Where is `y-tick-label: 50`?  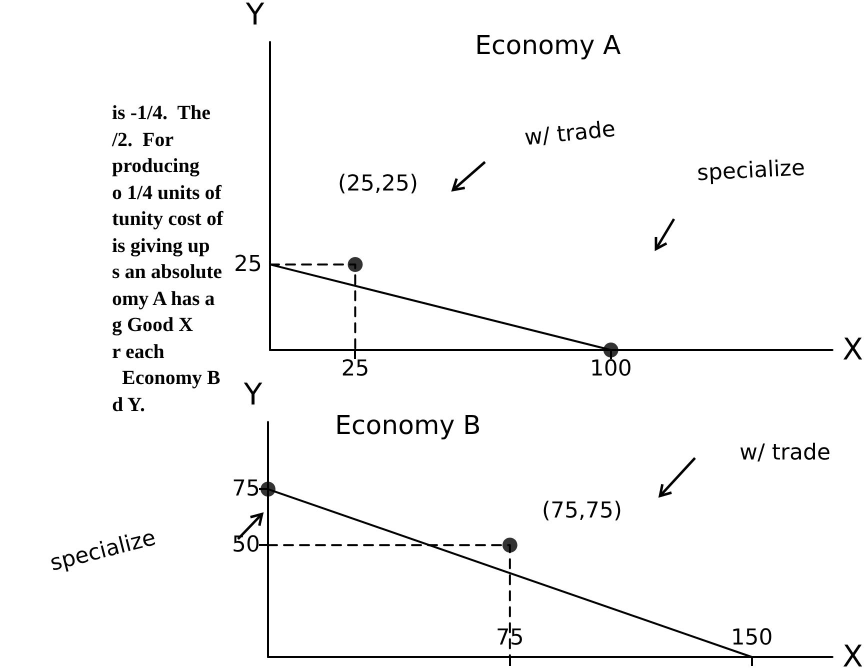 y-tick-label: 50 is located at coordinates (246, 545).